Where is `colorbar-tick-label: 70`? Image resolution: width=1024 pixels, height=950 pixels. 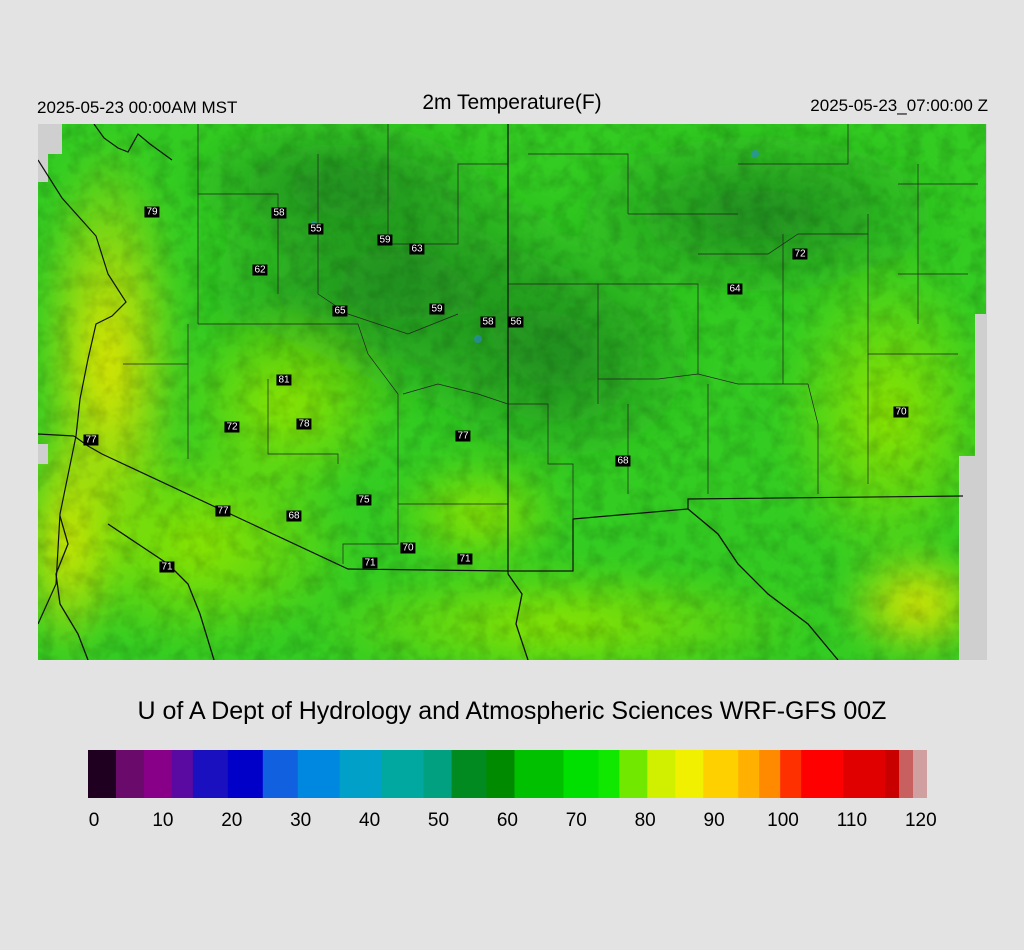
colorbar-tick-label: 70 is located at coordinates (576, 820).